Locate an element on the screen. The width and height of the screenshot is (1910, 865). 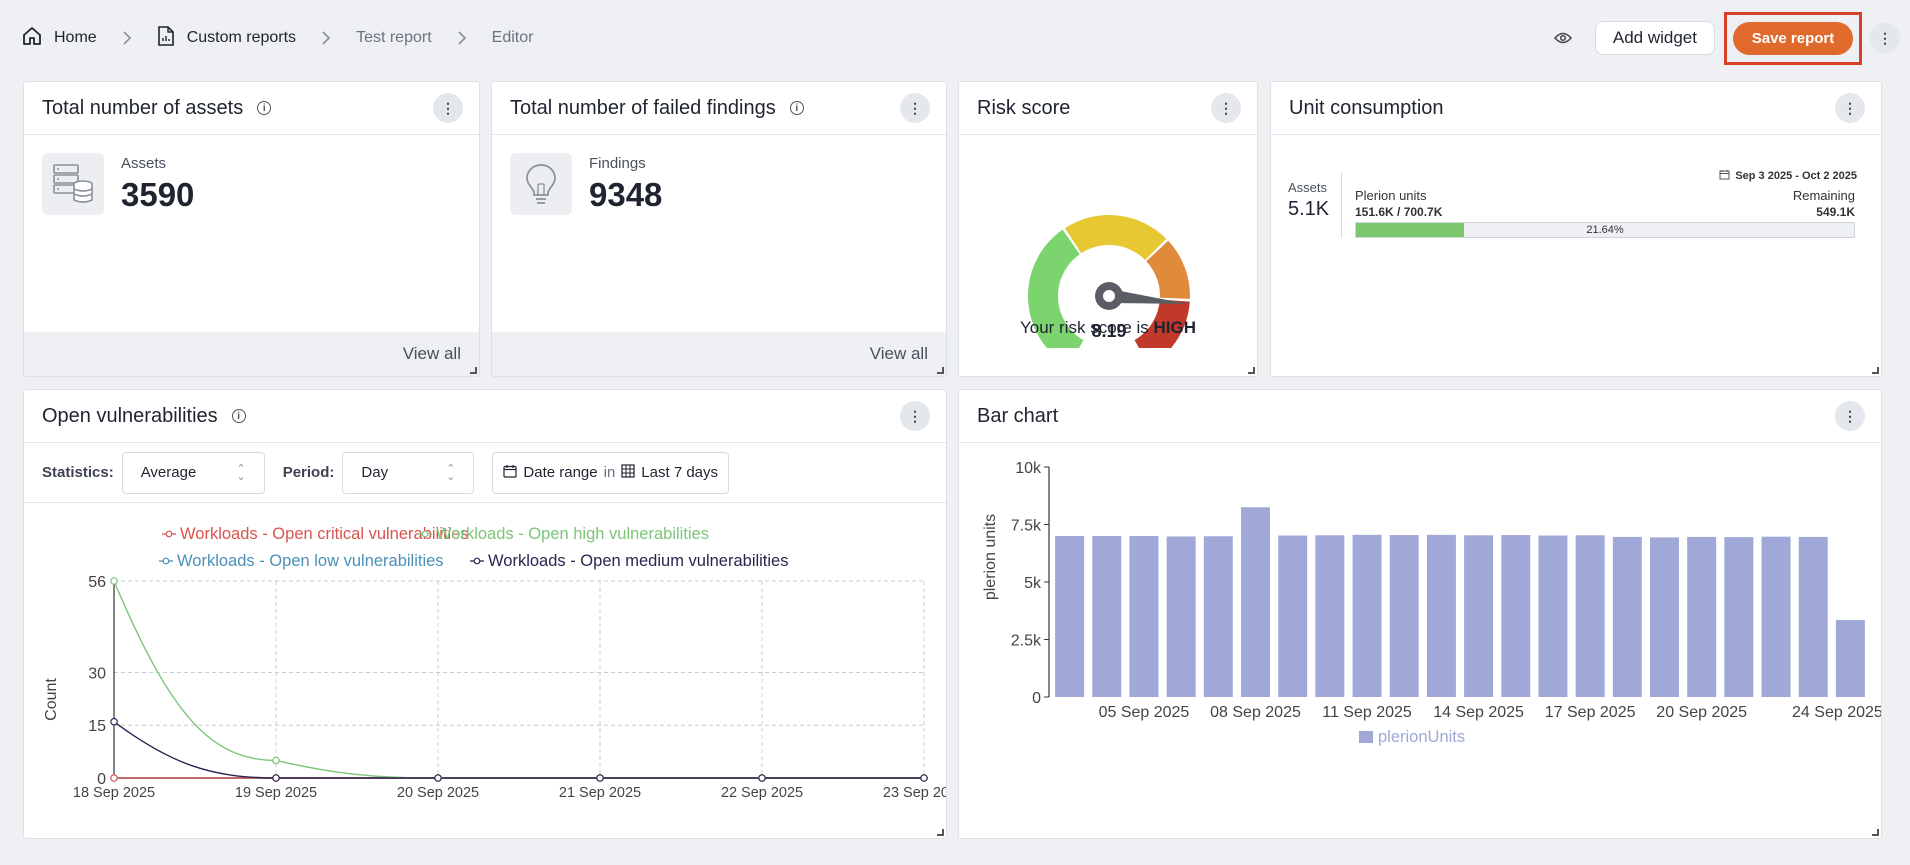
risk-summary: Your risk score is HIGH is located at coordinates (1108, 328).